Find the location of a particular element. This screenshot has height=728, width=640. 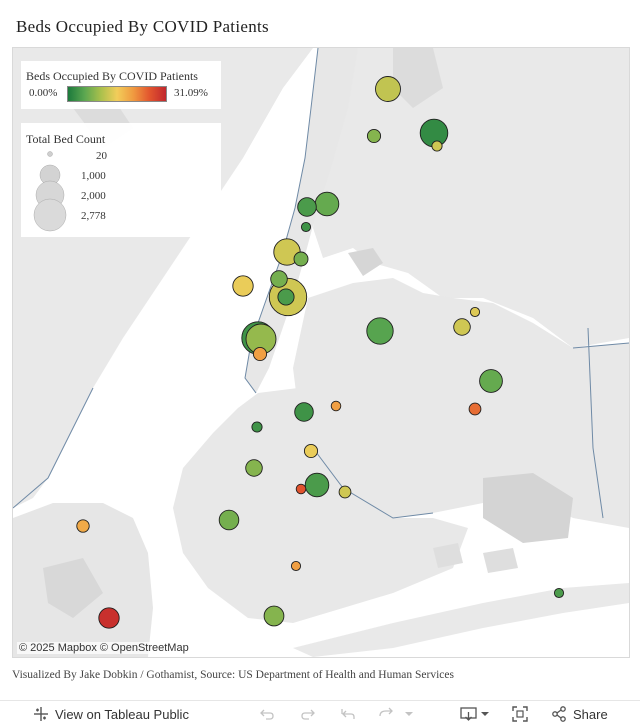

redo-icon is located at coordinates (308, 714).